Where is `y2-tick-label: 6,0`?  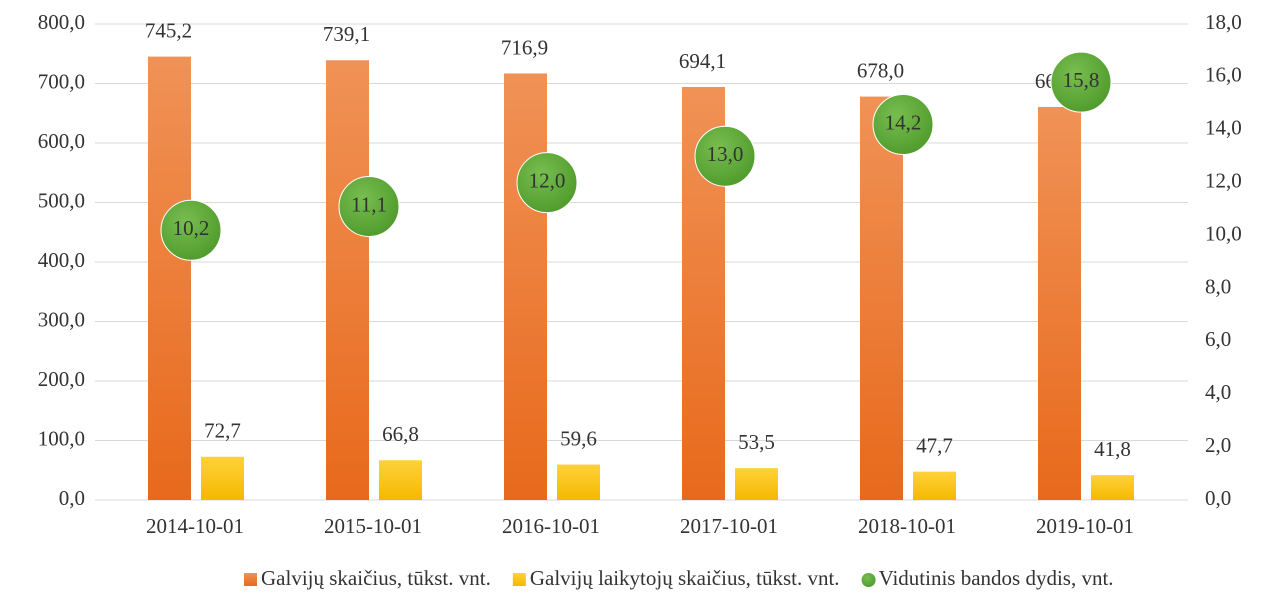
y2-tick-label: 6,0 is located at coordinates (1218, 339).